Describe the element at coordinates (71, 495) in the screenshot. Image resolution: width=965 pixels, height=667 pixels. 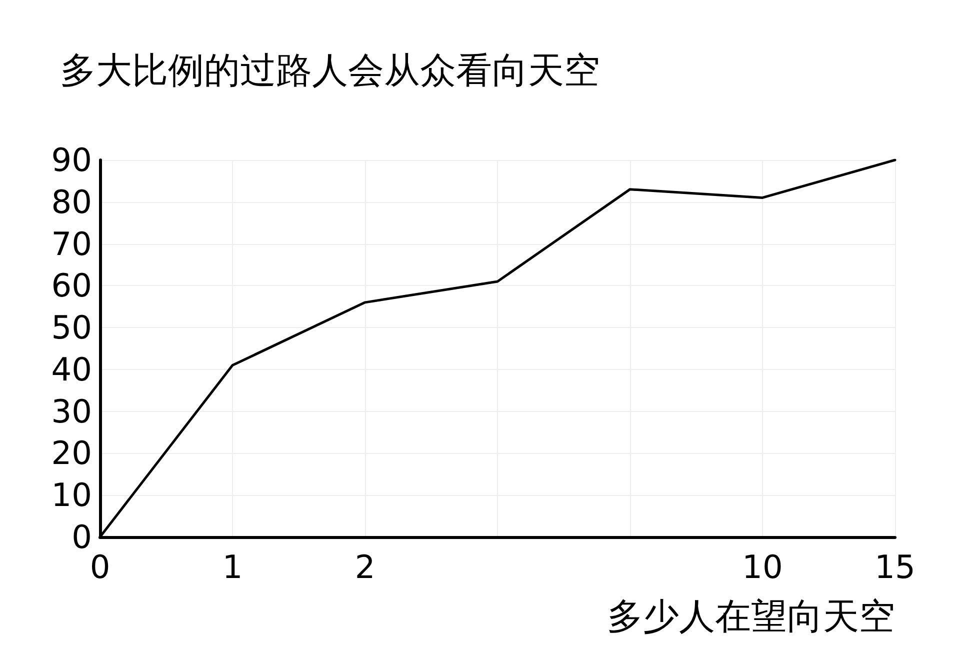
I see `y-tick-label: 10` at that location.